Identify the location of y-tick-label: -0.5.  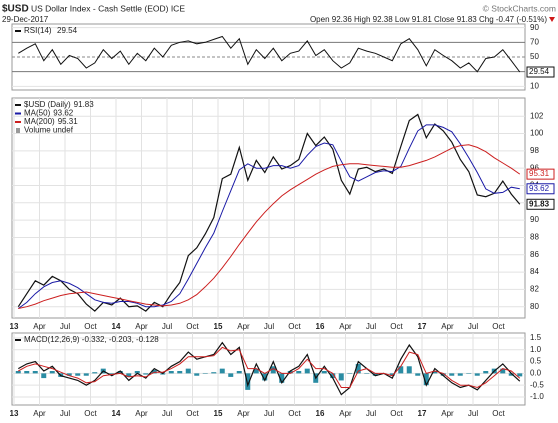
(537, 384).